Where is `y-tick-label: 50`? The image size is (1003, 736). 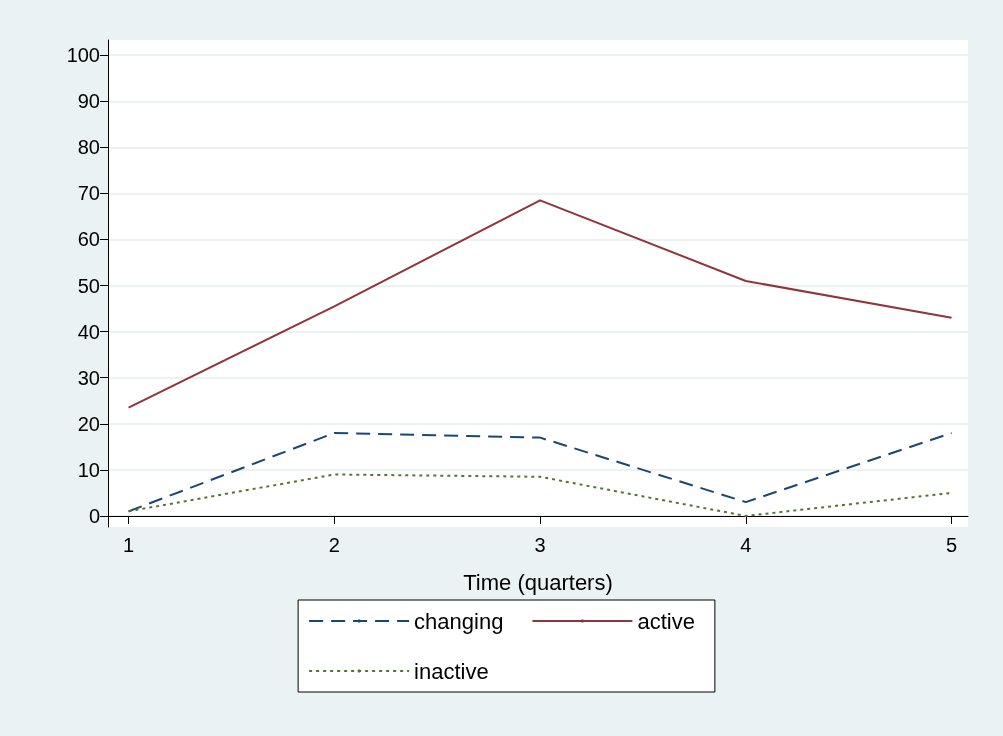
y-tick-label: 50 is located at coordinates (88, 285).